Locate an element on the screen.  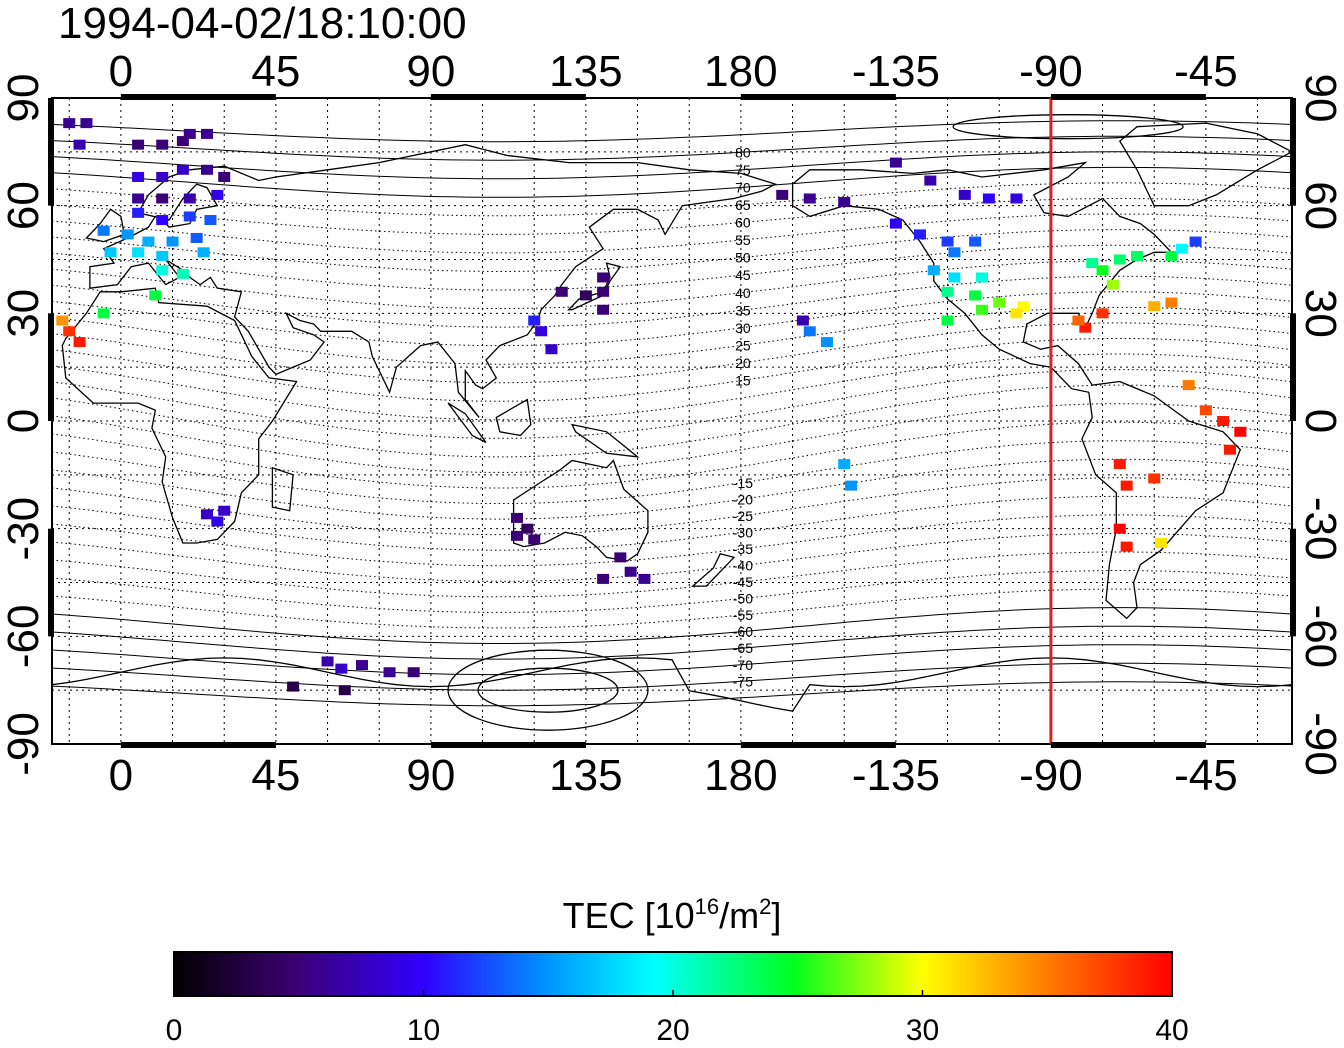
pole-contour is located at coordinates (548, 690).